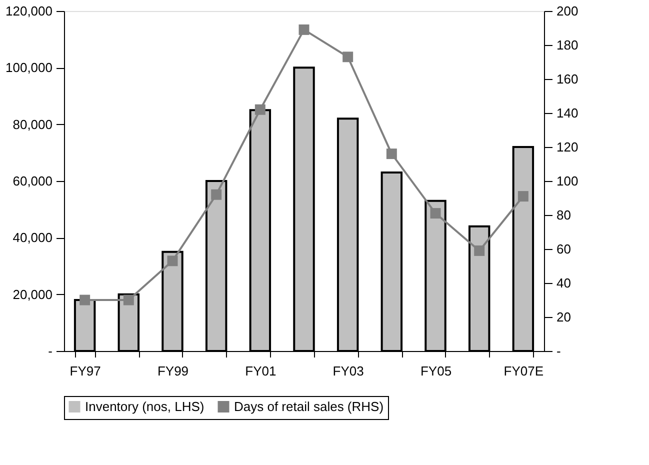  Describe the element at coordinates (567, 147) in the screenshot. I see `y2-tick-label: 120` at that location.